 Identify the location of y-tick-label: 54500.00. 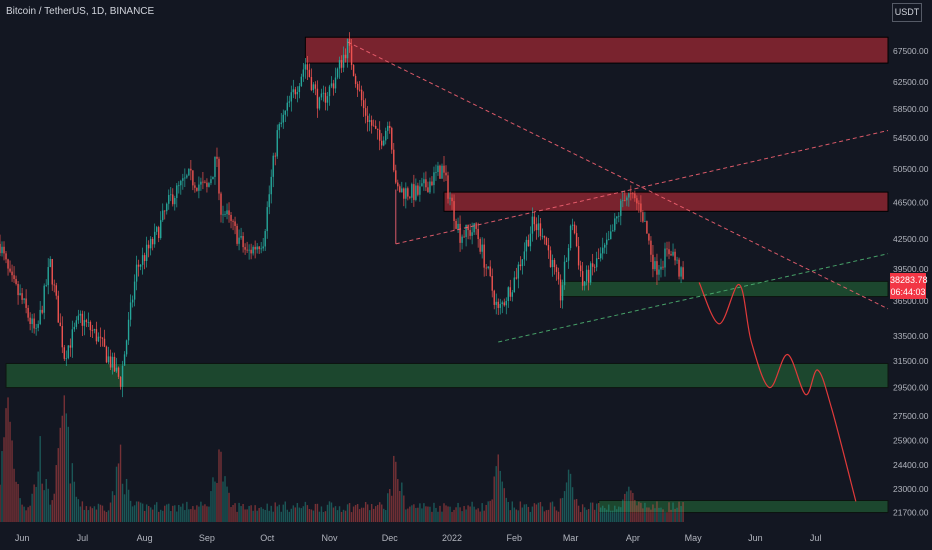
(911, 138).